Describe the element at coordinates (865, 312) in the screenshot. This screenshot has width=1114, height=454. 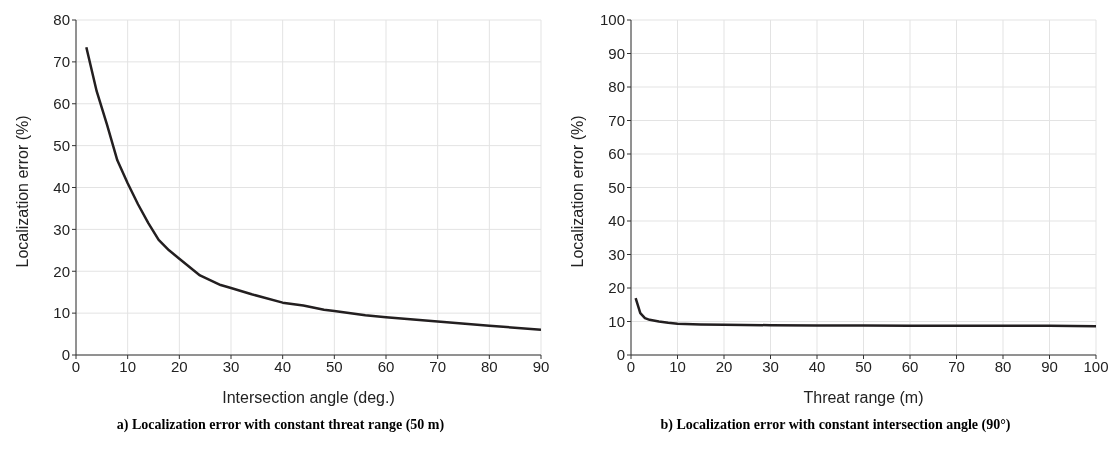
I see `line-series` at that location.